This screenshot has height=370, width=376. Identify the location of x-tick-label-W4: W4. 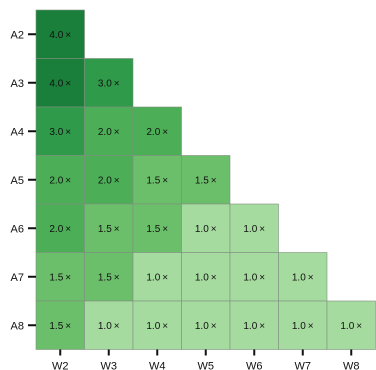
(157, 365).